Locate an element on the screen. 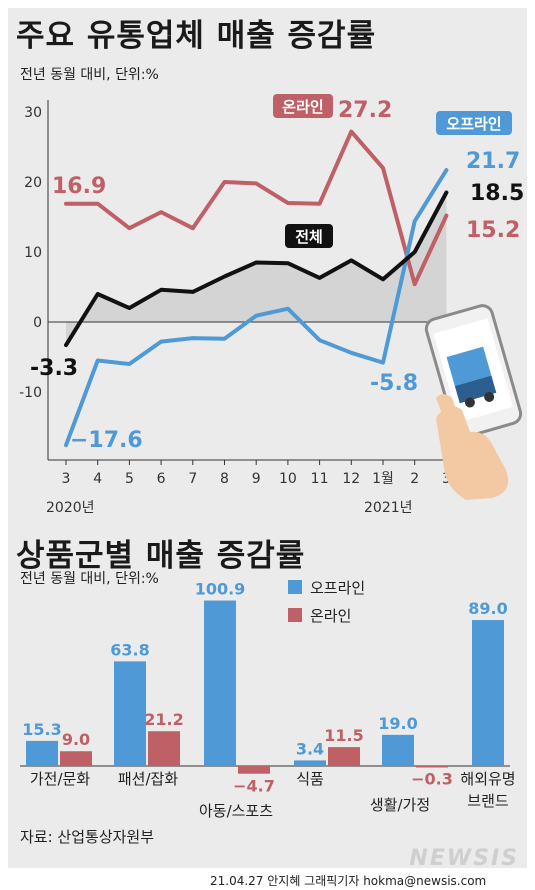 This screenshot has width=535, height=890. legend-tag-offline-box is located at coordinates (474, 123).